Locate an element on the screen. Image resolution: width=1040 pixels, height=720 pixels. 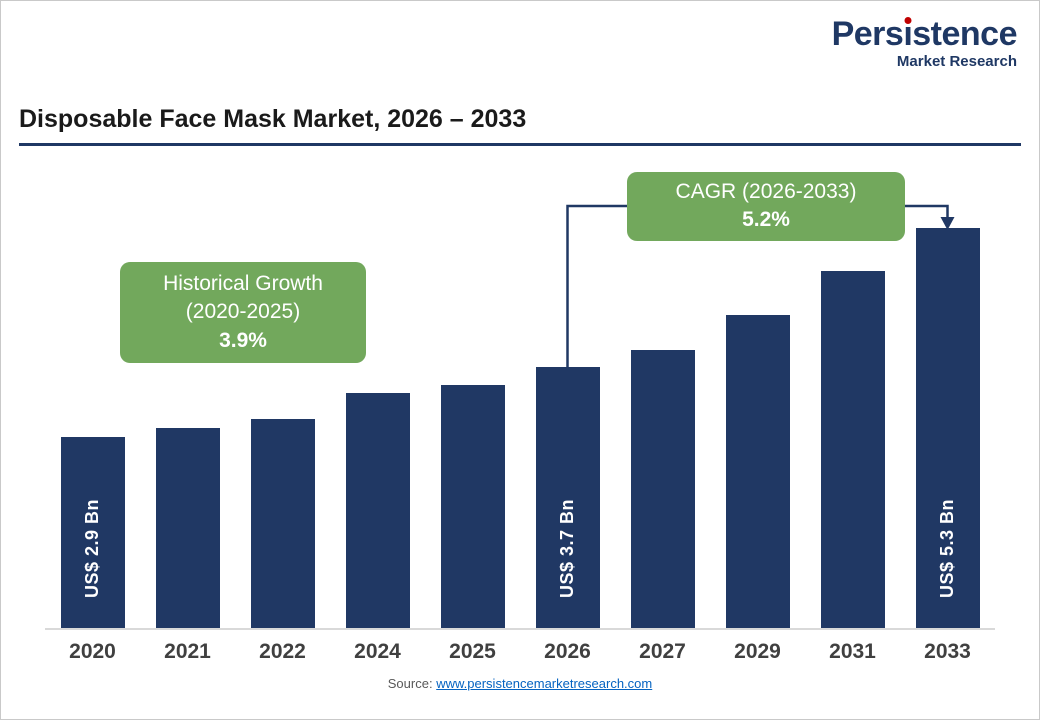
logo: Persıstence Market Research is located at coordinates (924, 42).